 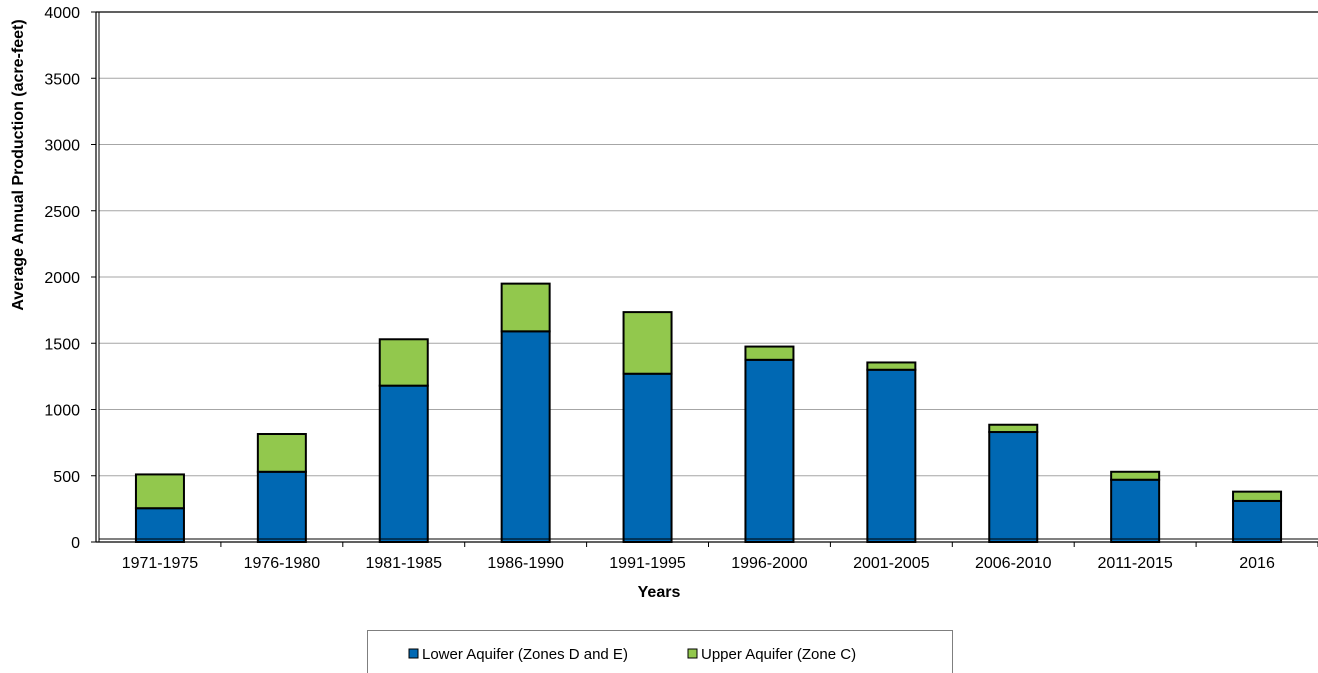 What do you see at coordinates (62, 79) in the screenshot?
I see `y-tick-label: 3500` at bounding box center [62, 79].